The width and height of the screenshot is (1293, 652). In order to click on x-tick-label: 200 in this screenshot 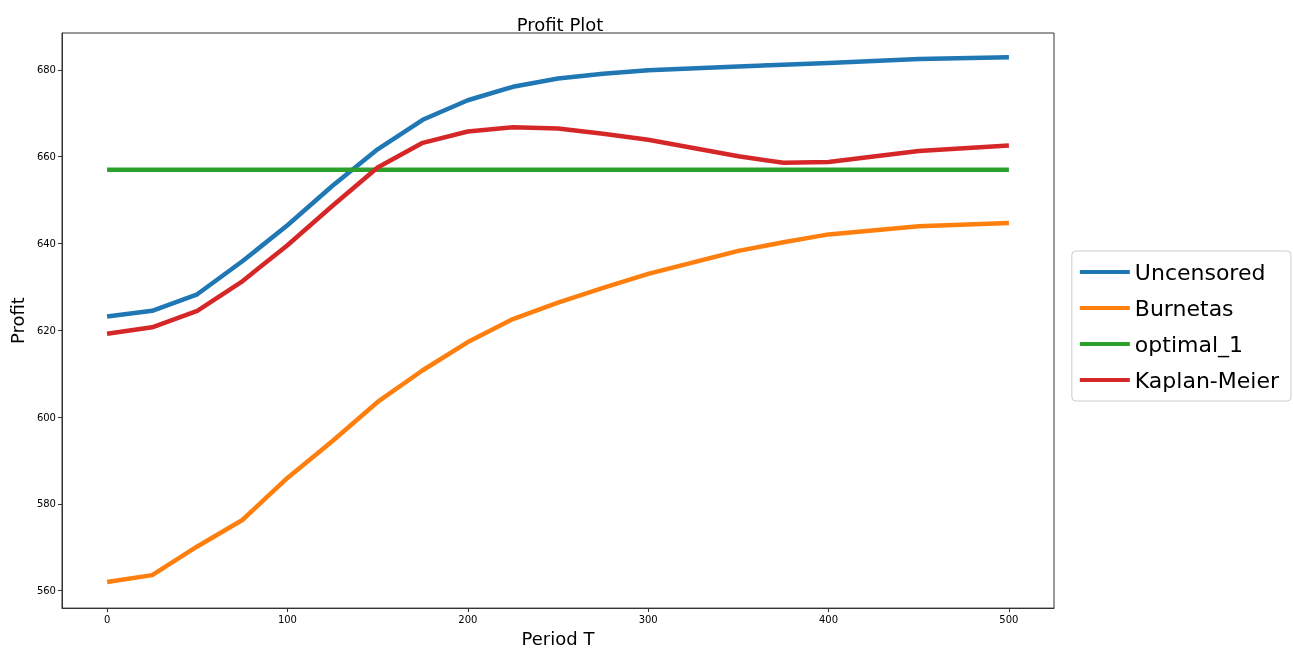, I will do `click(468, 619)`.